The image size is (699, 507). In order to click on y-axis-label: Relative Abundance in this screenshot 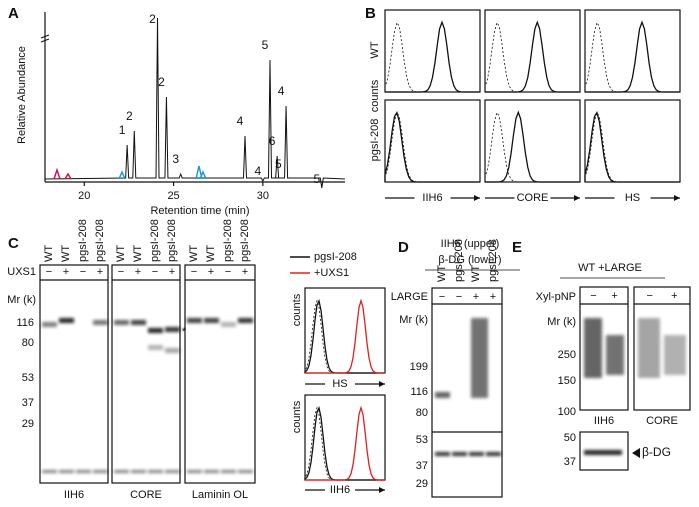, I will do `click(22, 95)`.